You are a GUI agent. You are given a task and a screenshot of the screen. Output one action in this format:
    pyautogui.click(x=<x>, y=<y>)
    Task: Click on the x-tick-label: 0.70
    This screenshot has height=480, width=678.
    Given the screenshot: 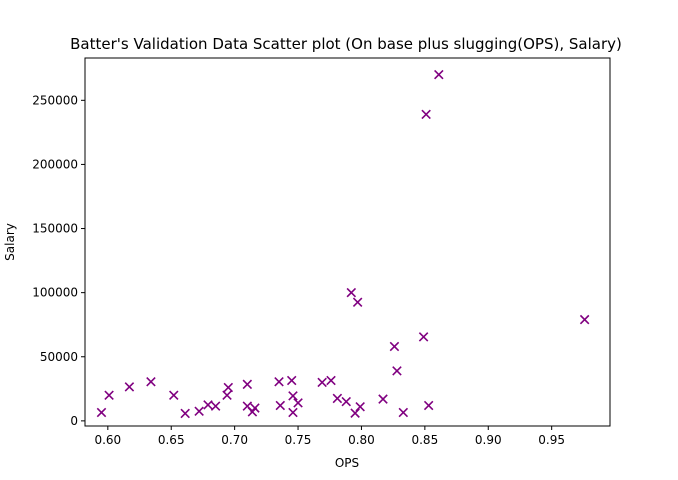 What is the action you would take?
    pyautogui.click(x=234, y=440)
    